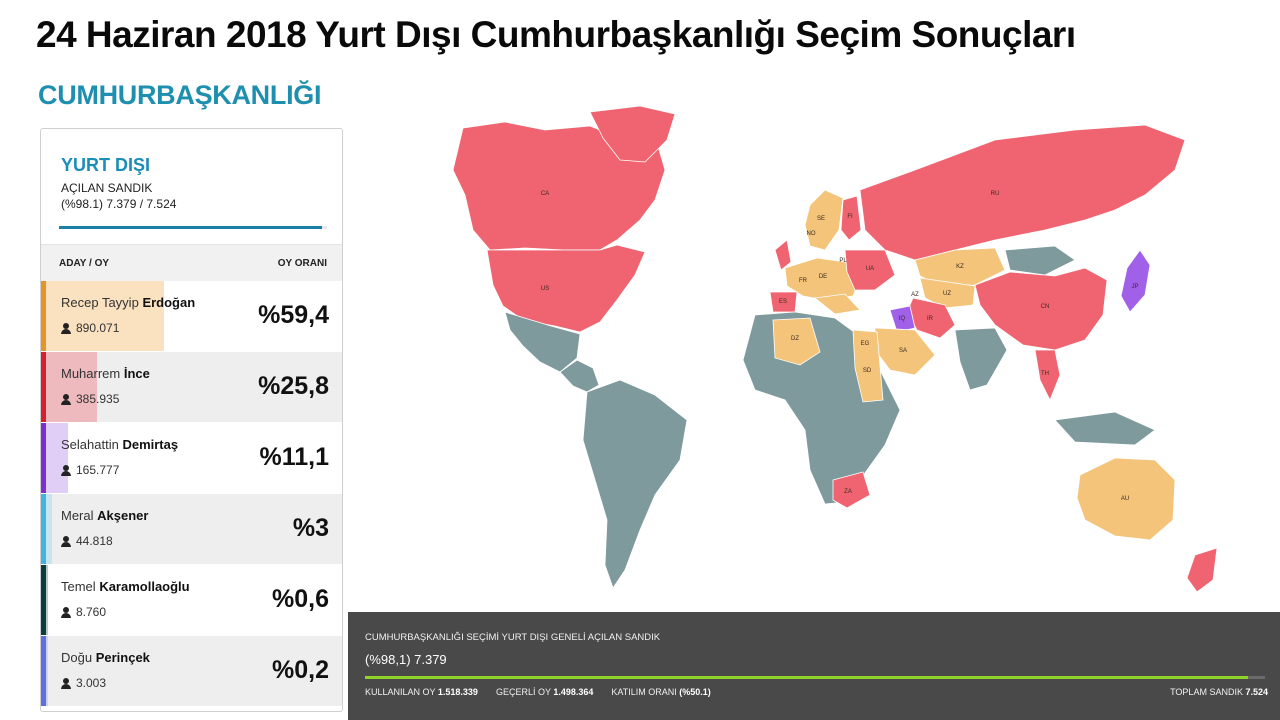  Describe the element at coordinates (83, 612) in the screenshot. I see `candidate-votes: 8.760` at that location.